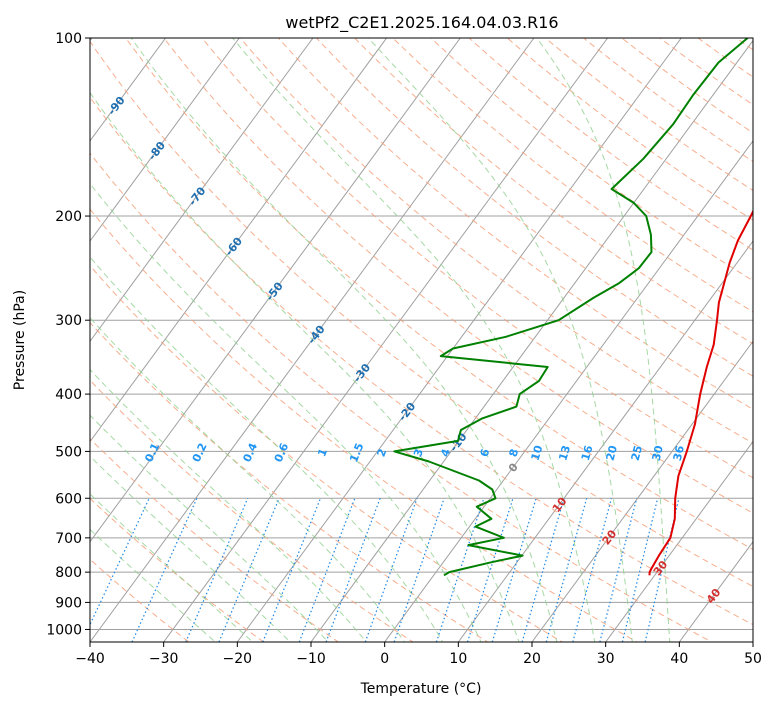 The width and height of the screenshot is (775, 708). Describe the element at coordinates (679, 453) in the screenshot. I see `mixing-ratio-label: 36` at that location.